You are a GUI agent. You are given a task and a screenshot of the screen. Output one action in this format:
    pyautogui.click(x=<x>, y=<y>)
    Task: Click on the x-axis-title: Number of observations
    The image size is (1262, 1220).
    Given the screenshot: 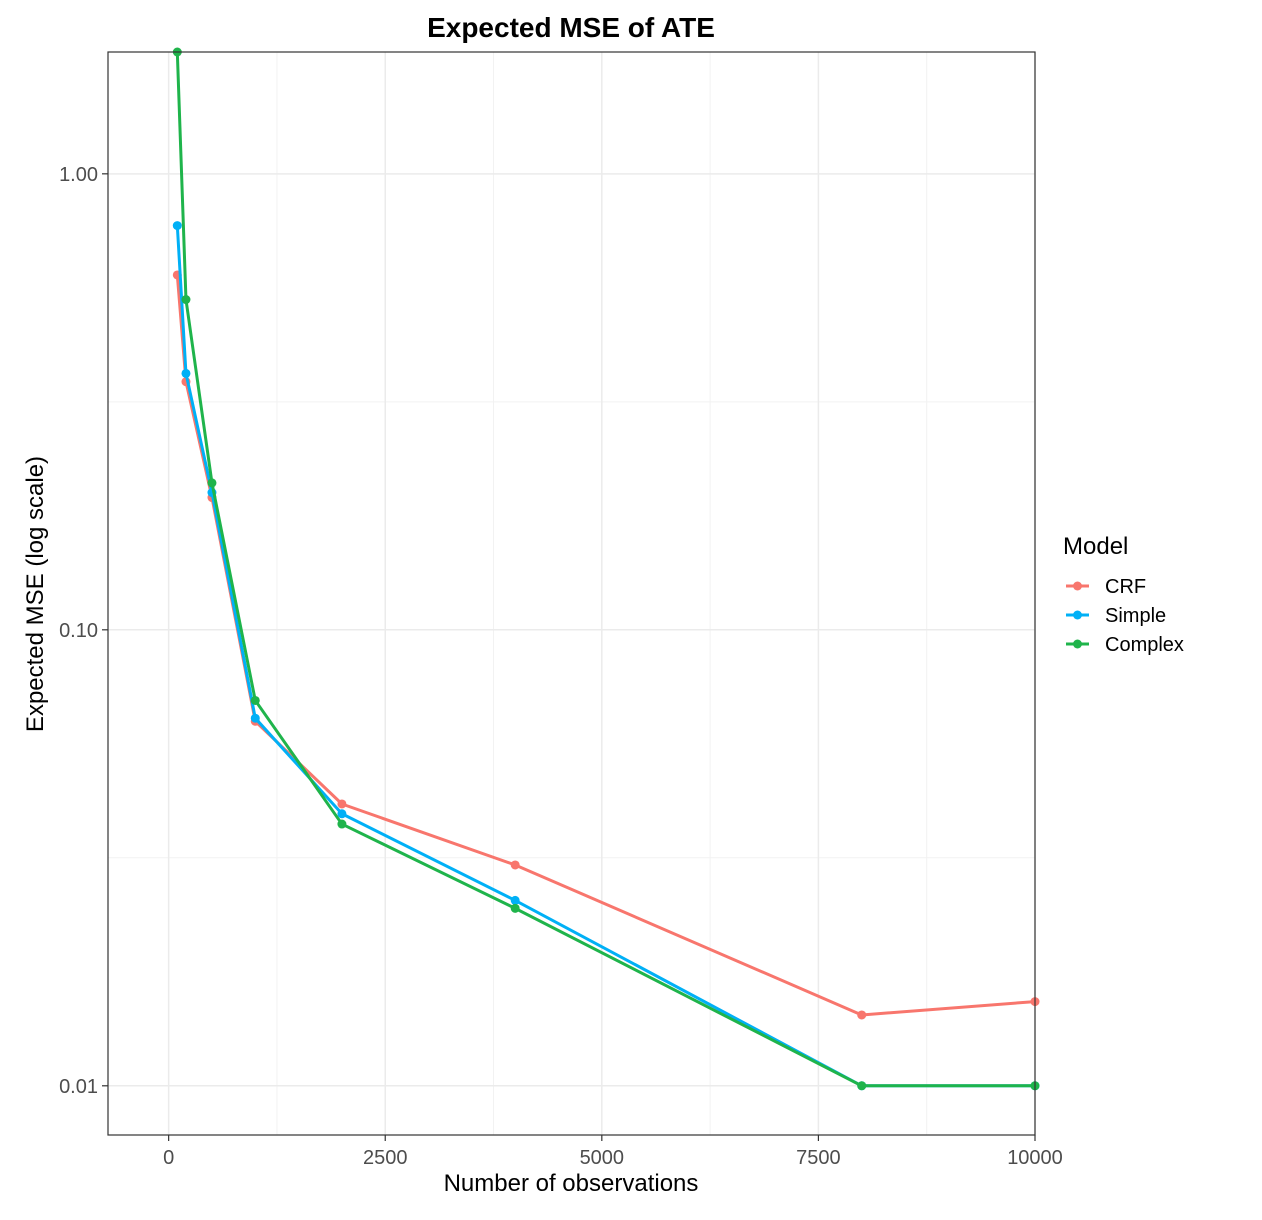 What is the action you would take?
    pyautogui.click(x=571, y=1183)
    